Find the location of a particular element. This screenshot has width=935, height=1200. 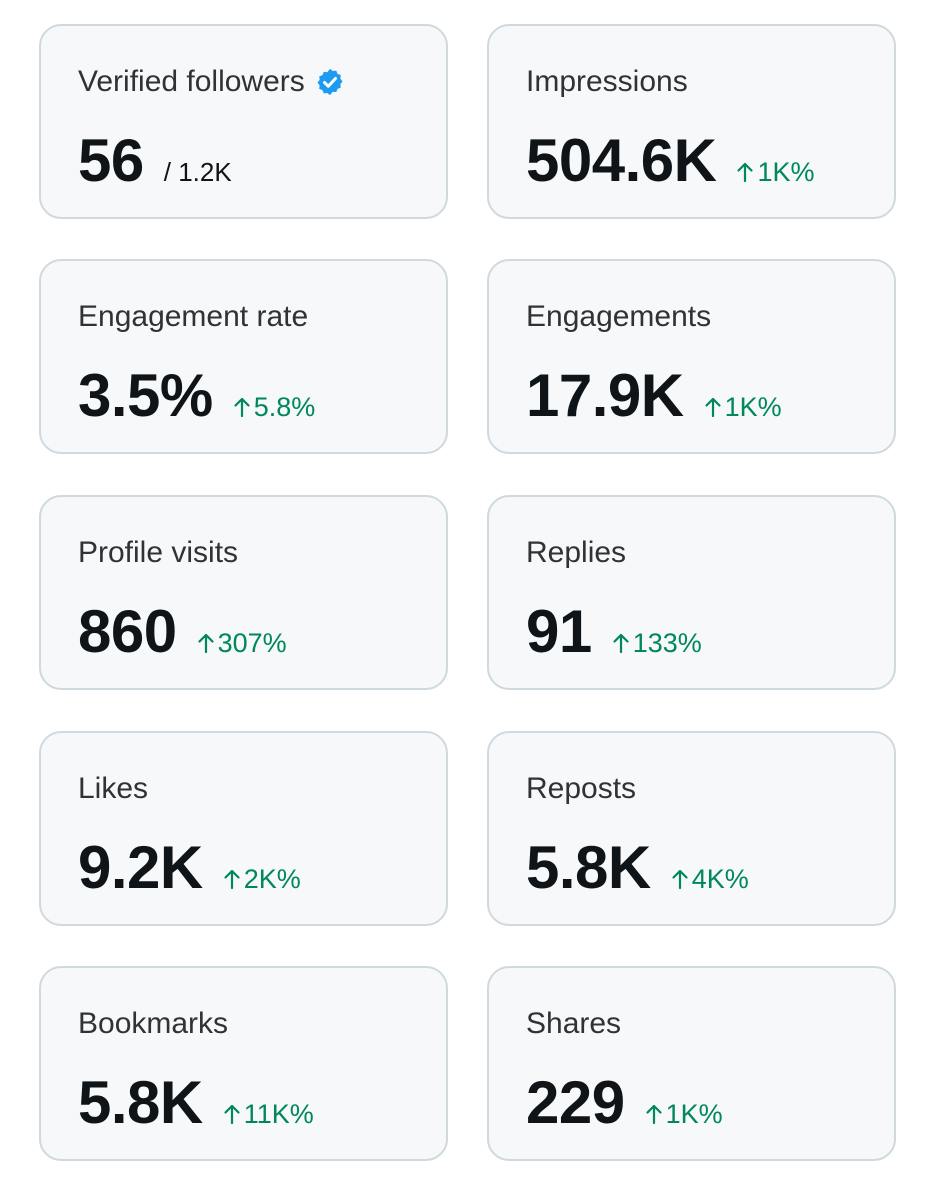

metric-delta: 133% is located at coordinates (657, 643).